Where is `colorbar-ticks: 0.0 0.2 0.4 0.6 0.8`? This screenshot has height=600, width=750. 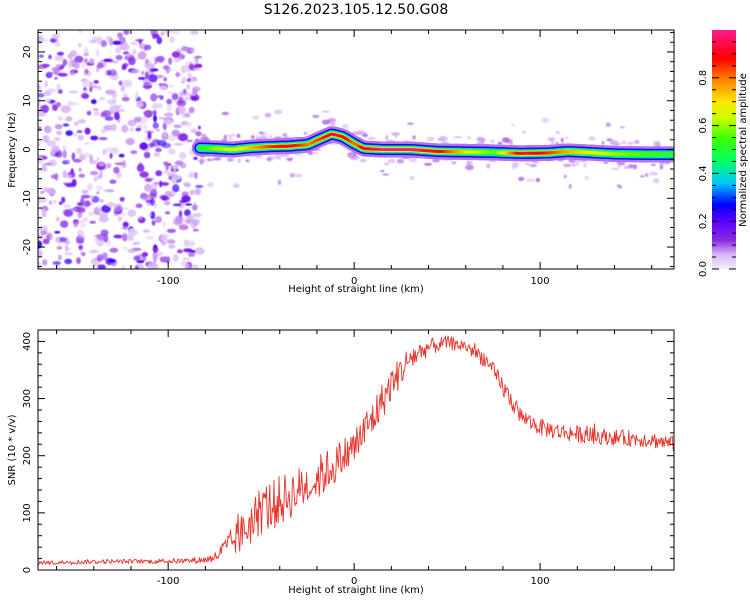 colorbar-ticks: 0.0 0.2 0.4 0.6 0.8 is located at coordinates (717, 159).